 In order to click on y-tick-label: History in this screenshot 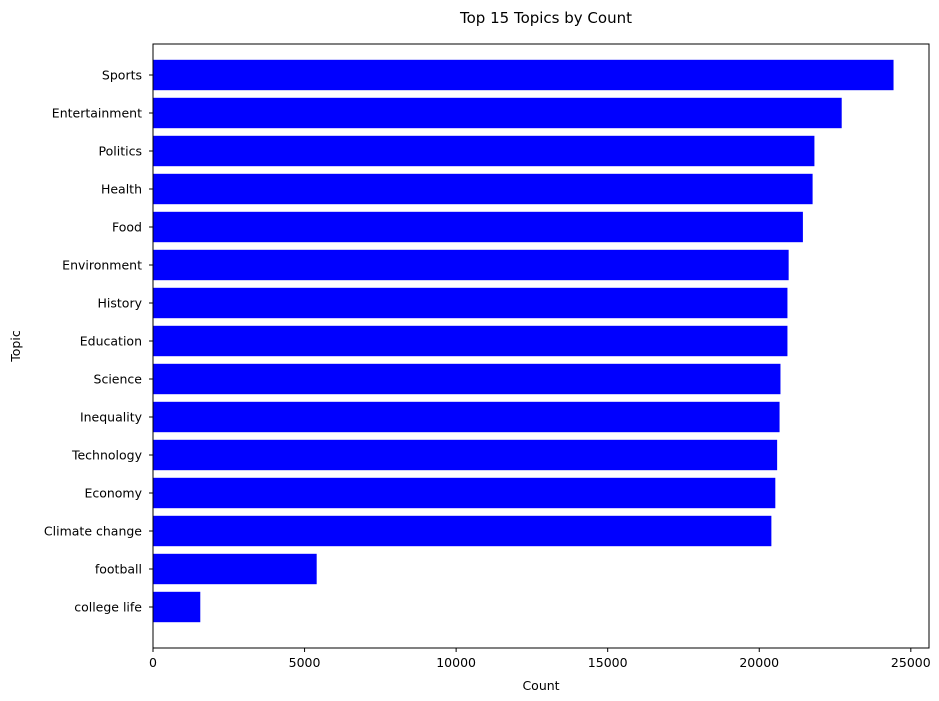, I will do `click(120, 303)`.